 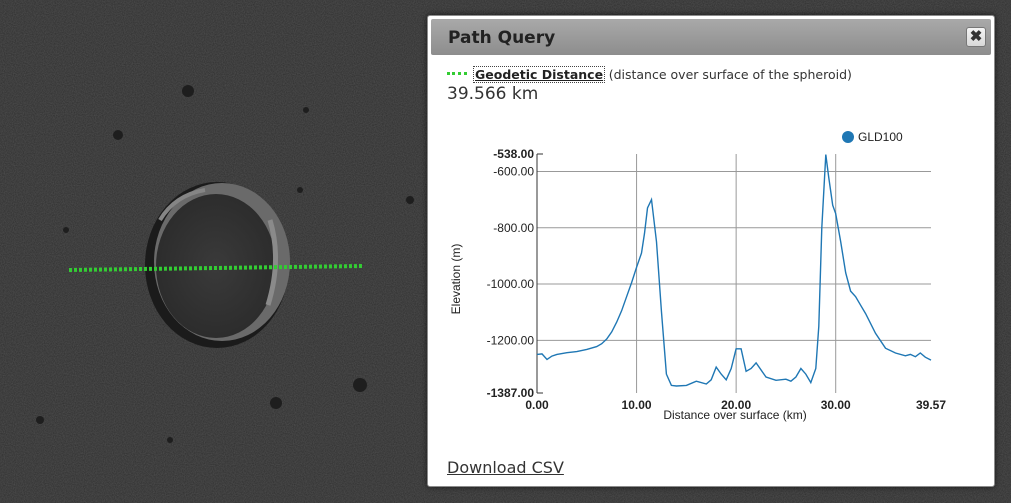 What do you see at coordinates (511, 284) in the screenshot?
I see `y-tick-label: -1000.00` at bounding box center [511, 284].